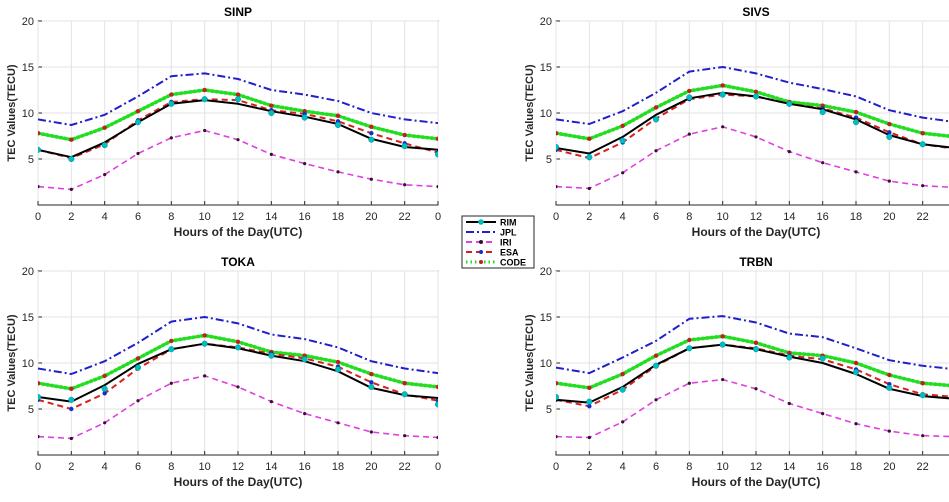 This screenshot has width=949, height=502. I want to click on xtick-label: 6, so click(656, 217).